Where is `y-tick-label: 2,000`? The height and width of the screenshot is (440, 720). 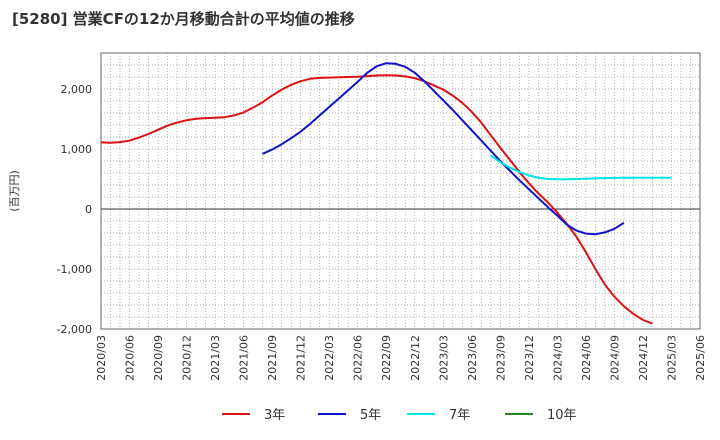
y-tick-label: 2,000 is located at coordinates (77, 89).